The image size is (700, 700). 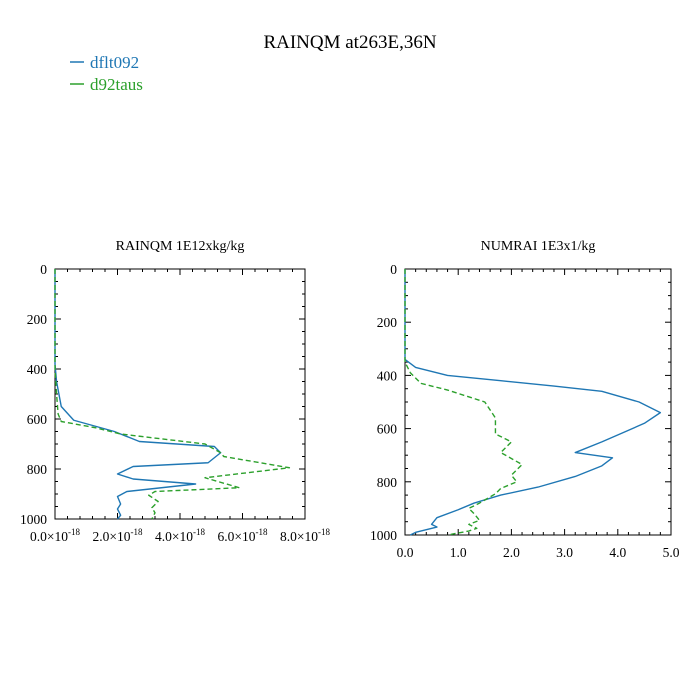 What do you see at coordinates (305, 535) in the screenshot?
I see `x-tick-label-rainqm-4: 8.0×10⁻¹⁸` at bounding box center [305, 535].